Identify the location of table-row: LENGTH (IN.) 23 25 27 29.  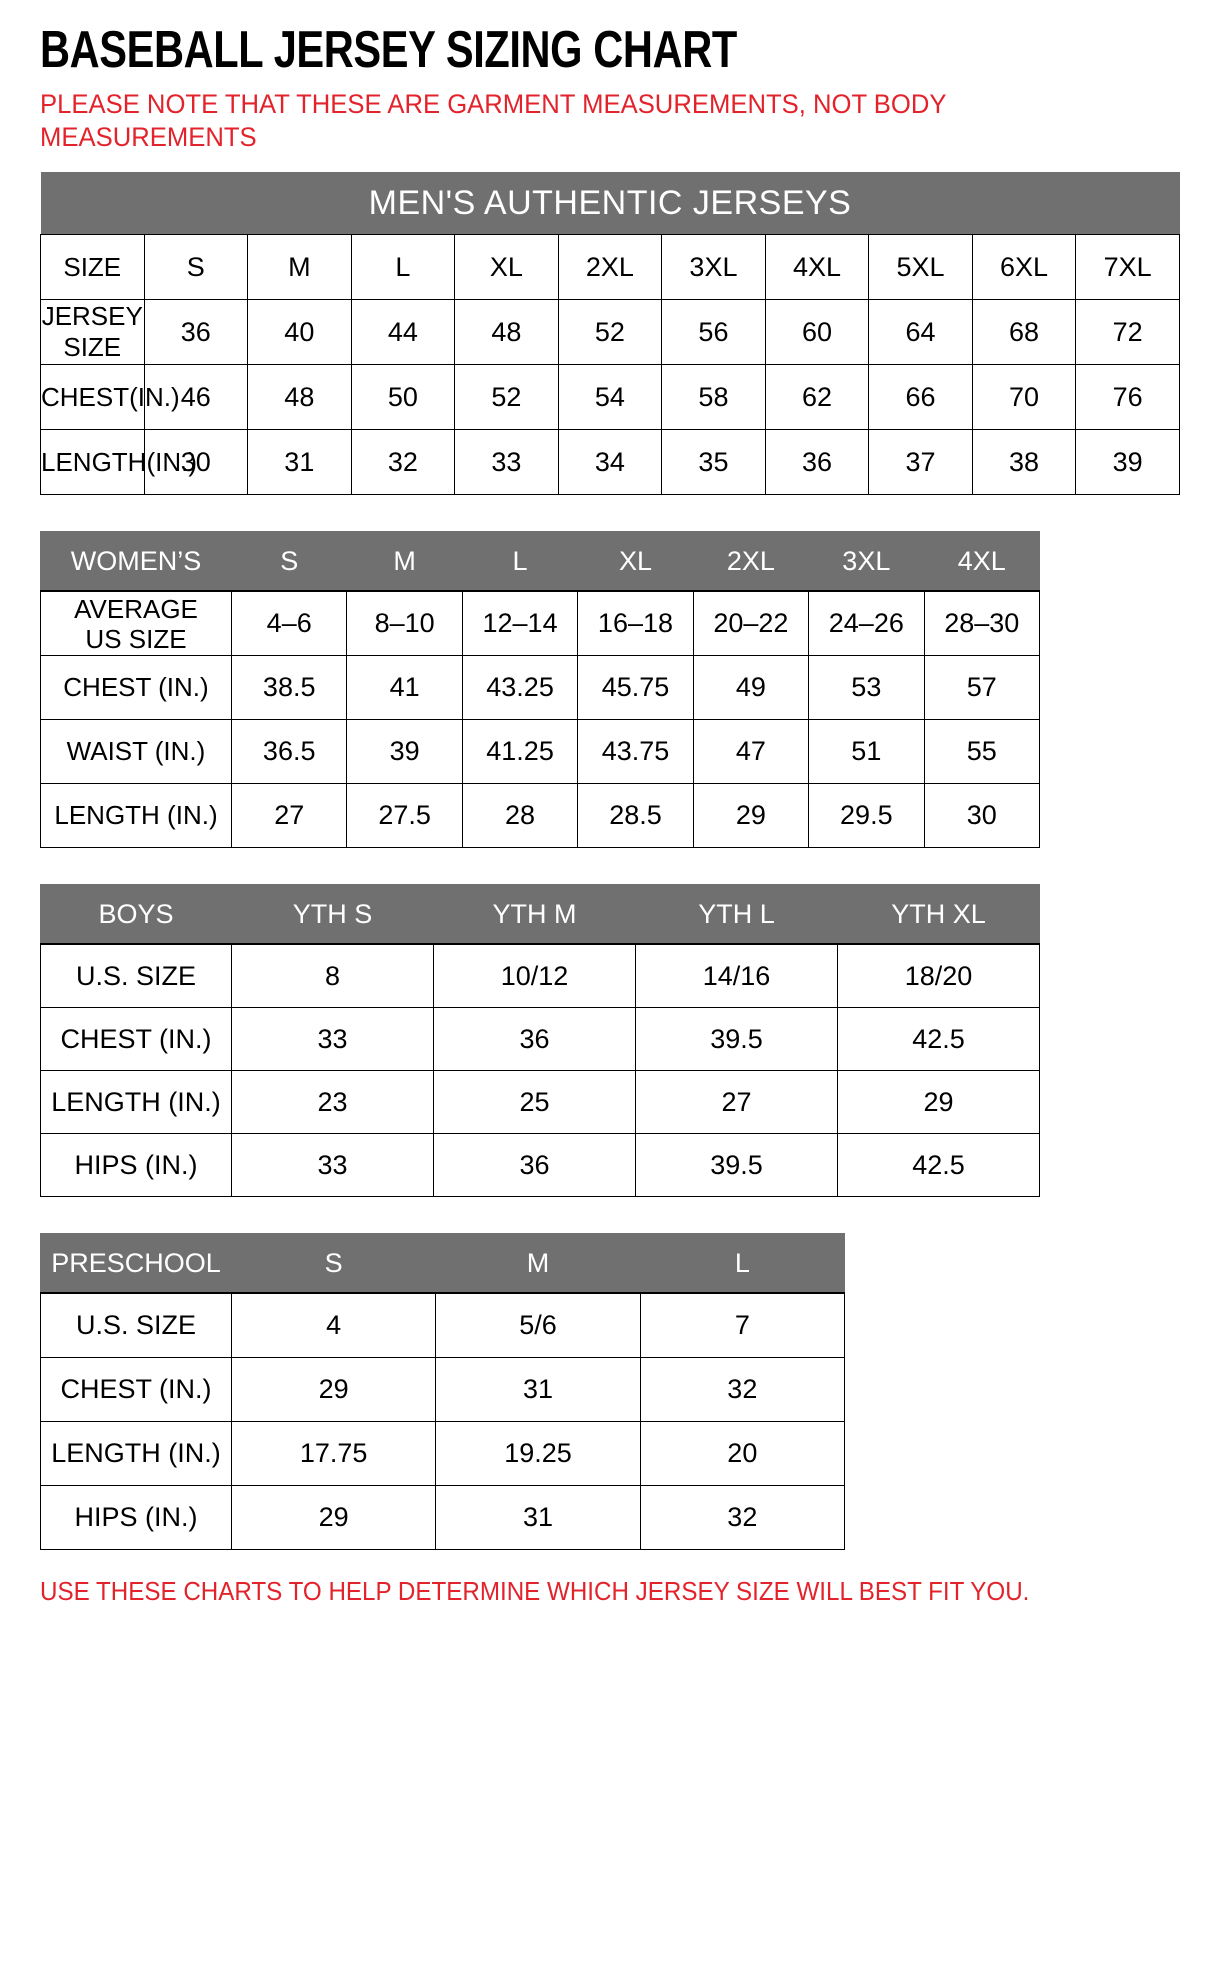
(540, 1102).